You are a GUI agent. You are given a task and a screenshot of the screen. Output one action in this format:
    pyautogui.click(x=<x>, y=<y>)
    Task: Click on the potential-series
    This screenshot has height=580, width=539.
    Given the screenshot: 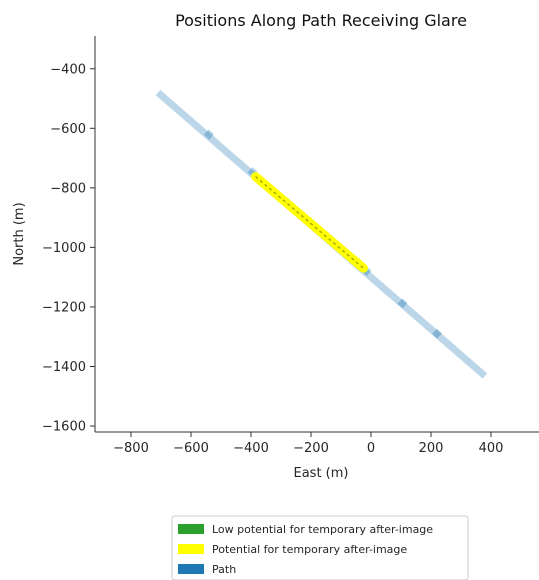 What is the action you would take?
    pyautogui.click(x=309, y=222)
    